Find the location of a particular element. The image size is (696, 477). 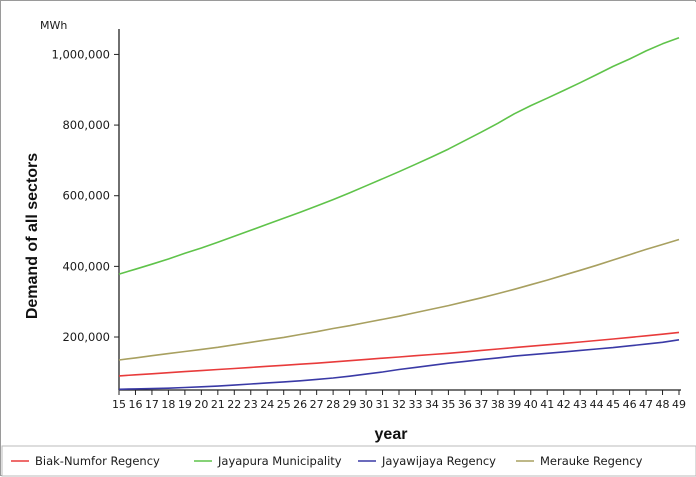

x-tick-label: 48 is located at coordinates (663, 404).